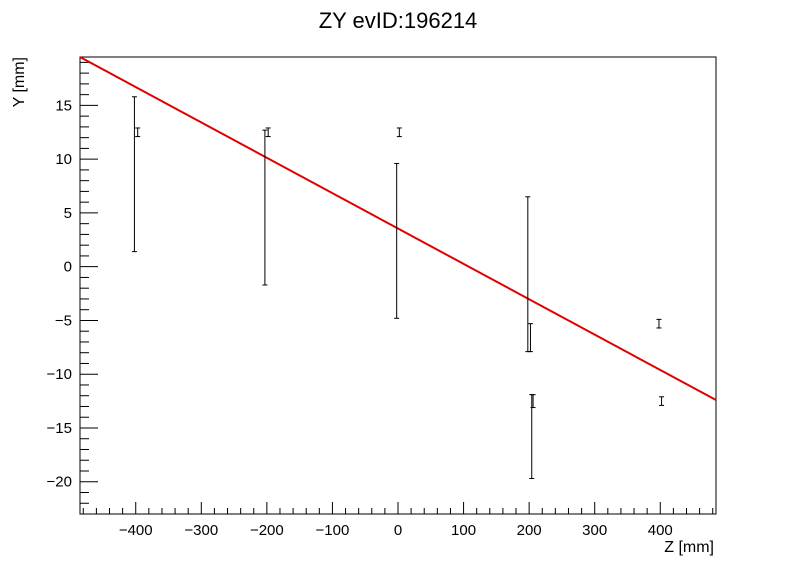 This screenshot has width=796, height=572. What do you see at coordinates (68, 213) in the screenshot?
I see `y-tick-label: 5` at bounding box center [68, 213].